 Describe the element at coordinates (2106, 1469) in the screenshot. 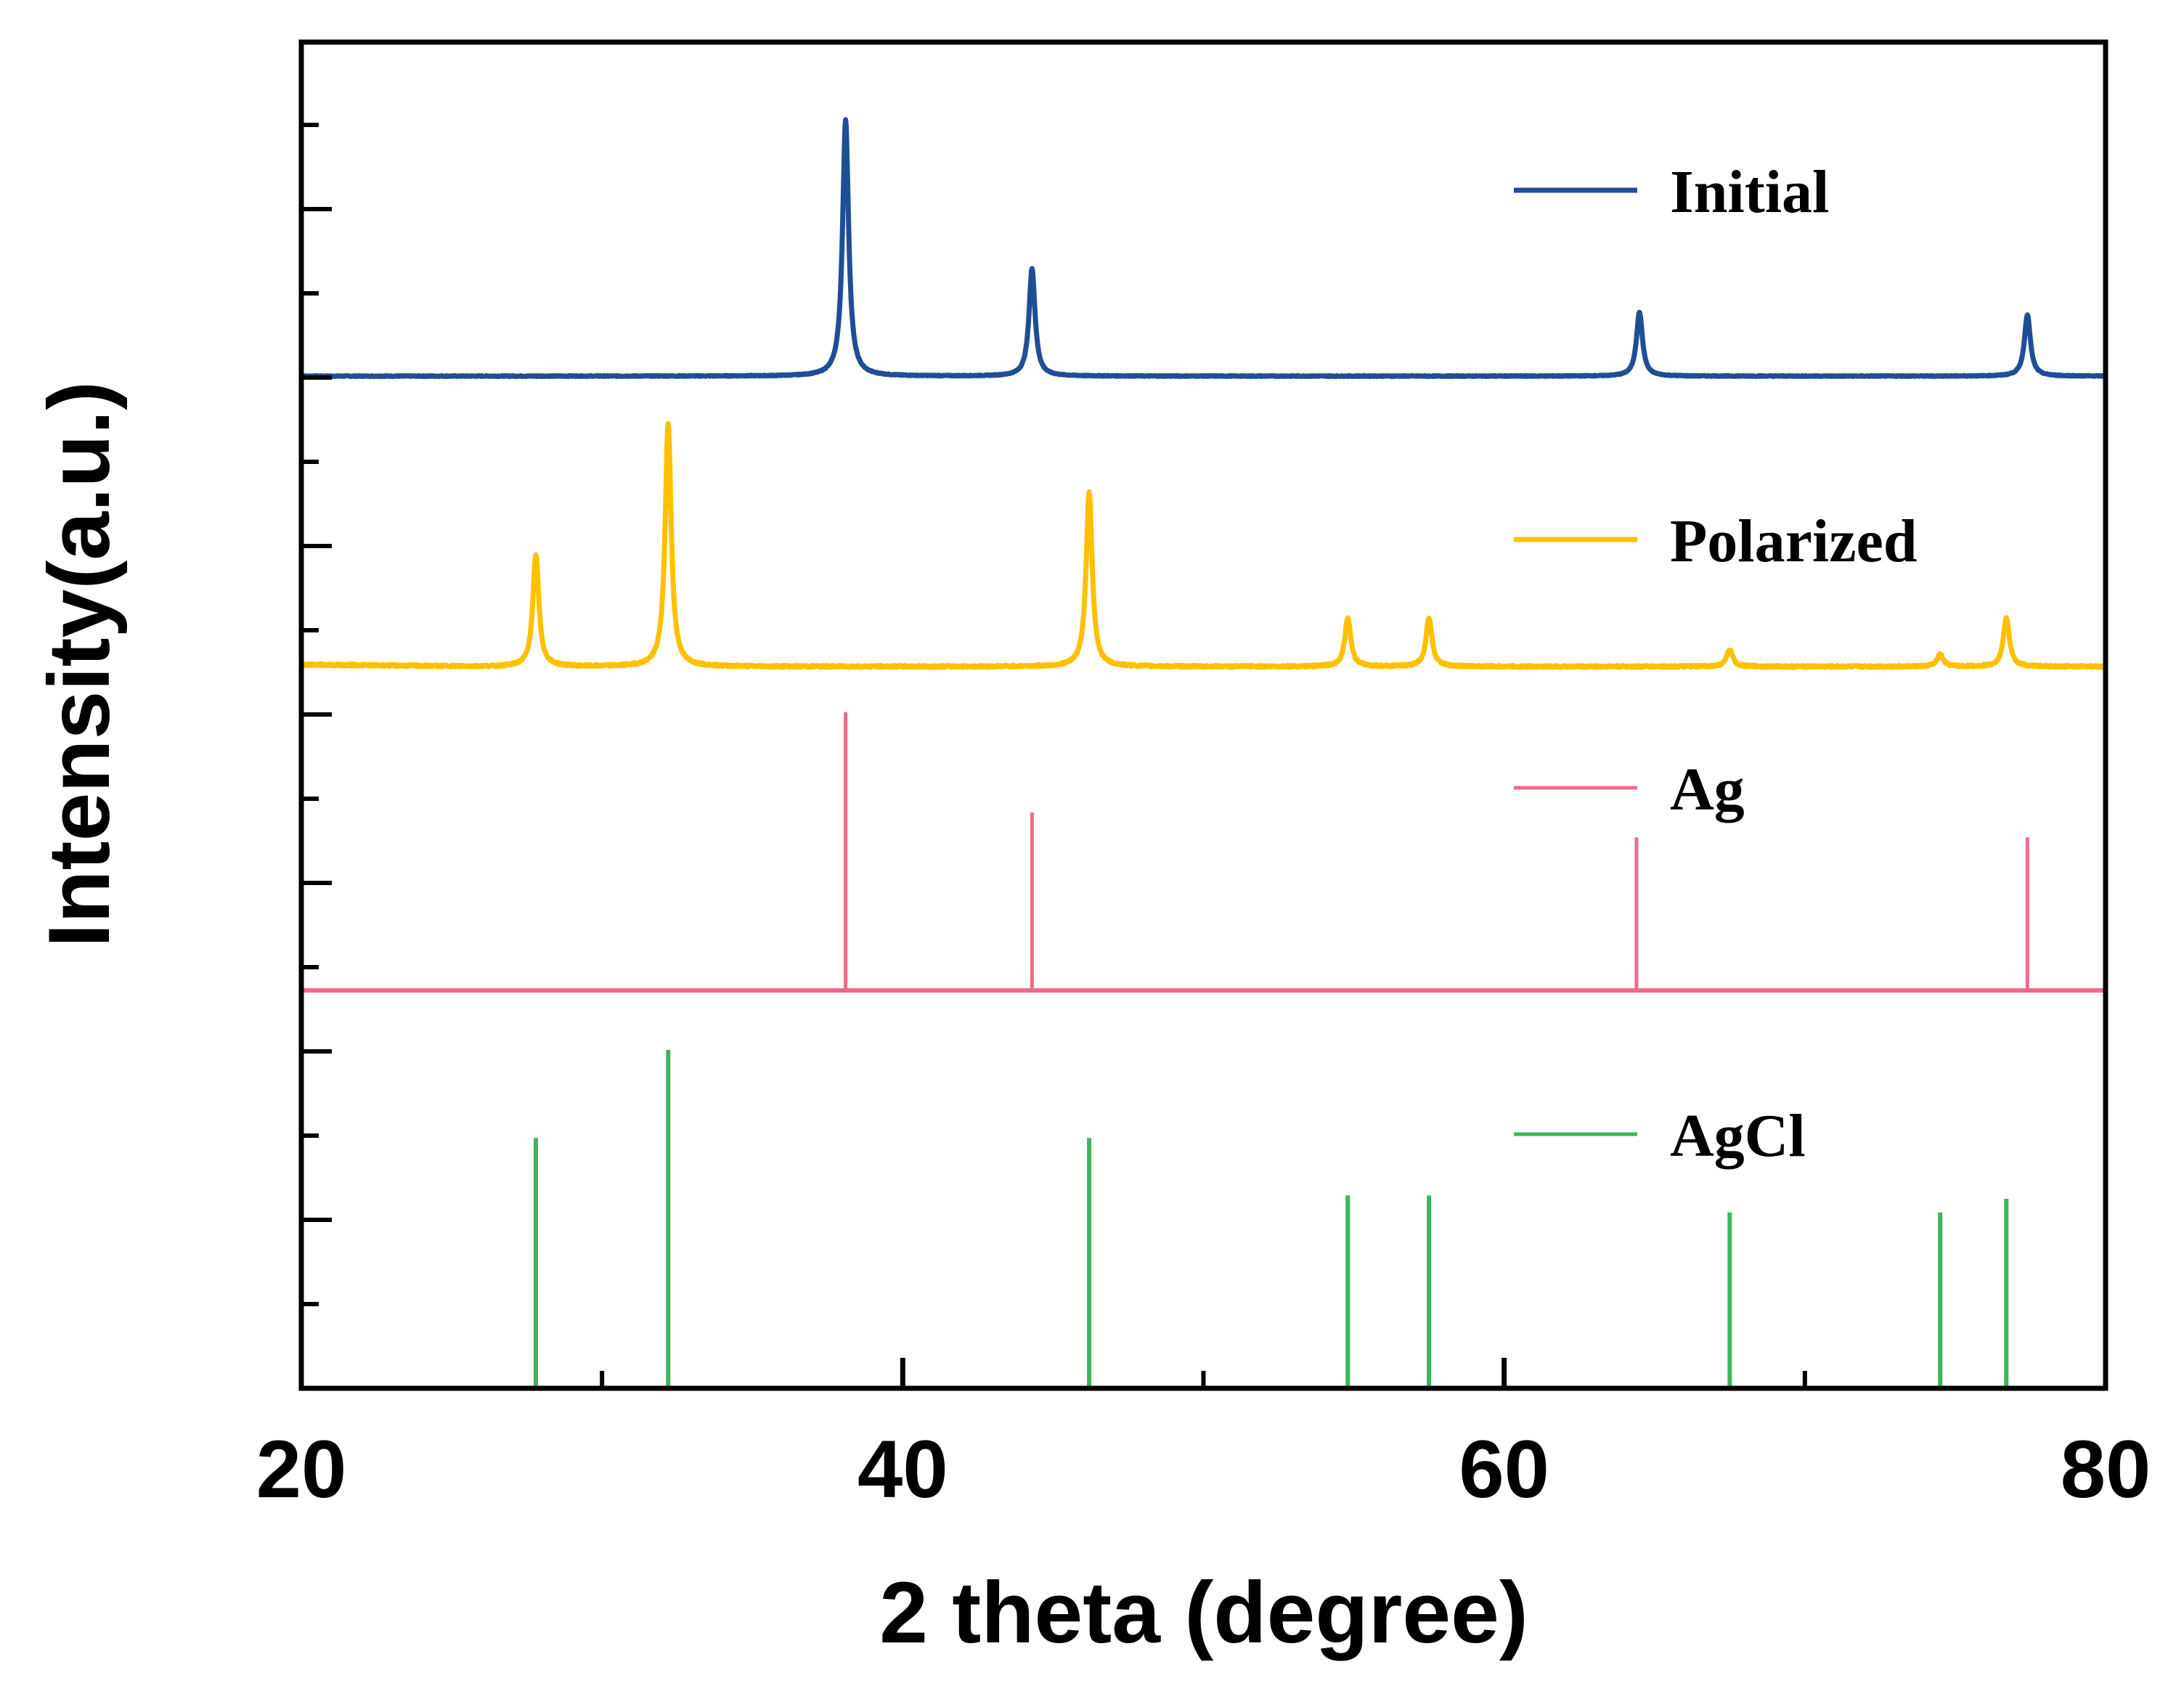

I see `x-tick-label-80: 80` at that location.